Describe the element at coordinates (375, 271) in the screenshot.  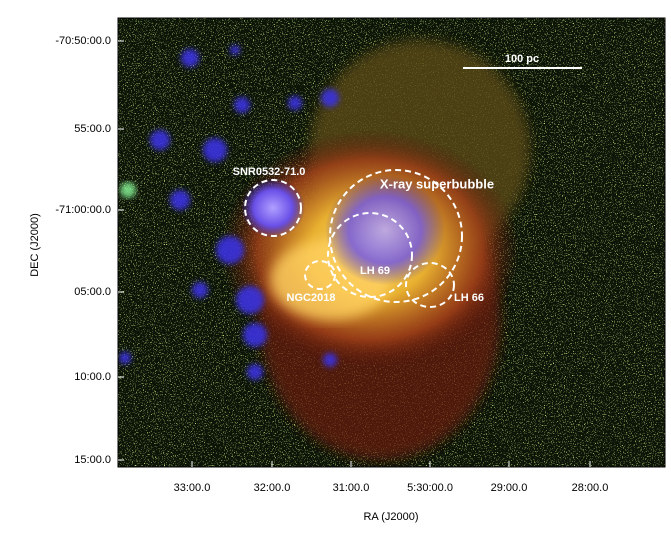
I see `annotation: LH 69` at that location.